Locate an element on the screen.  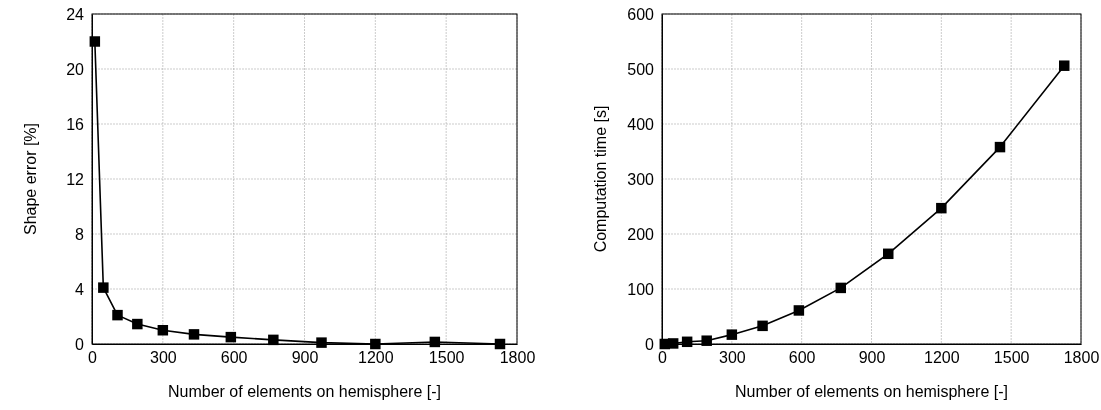
y-tick-label: 24 is located at coordinates (75, 14).